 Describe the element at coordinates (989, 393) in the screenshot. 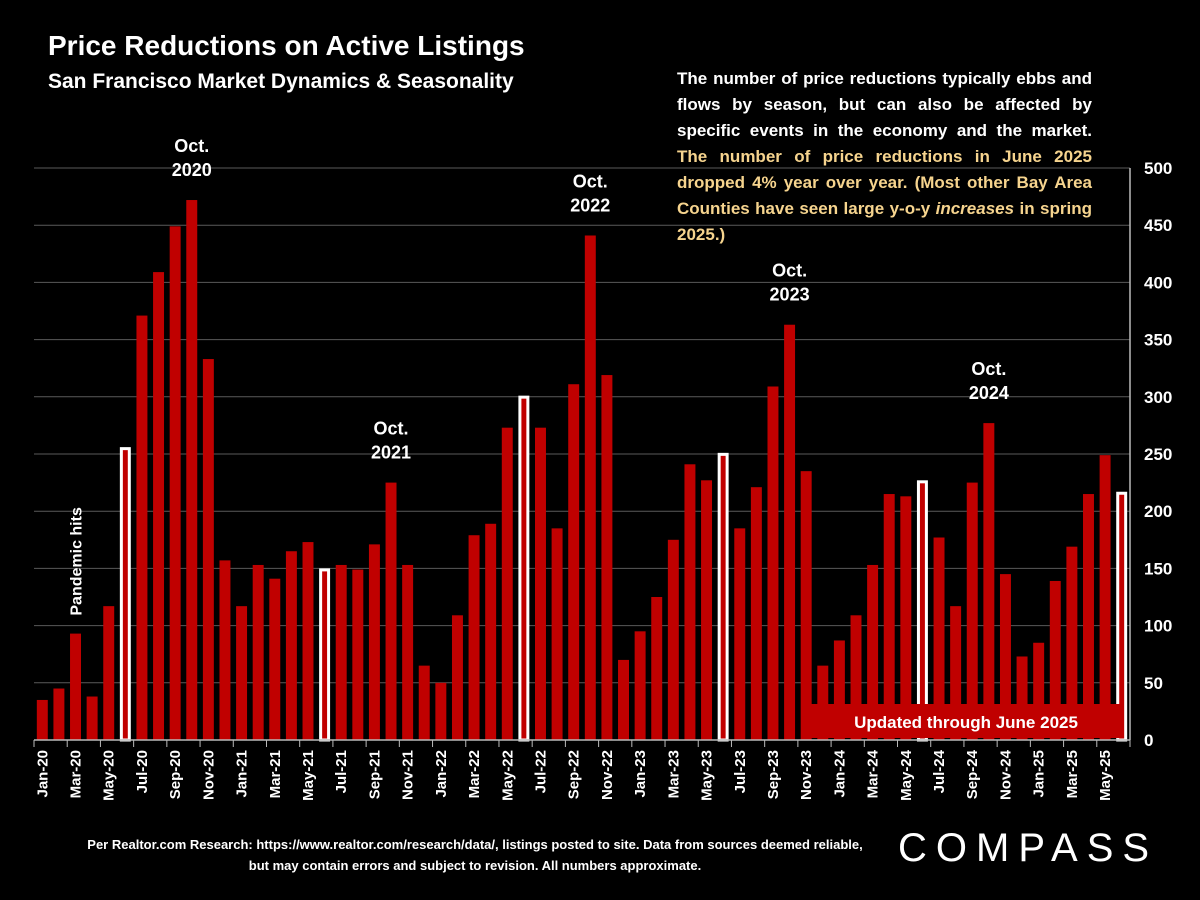

I see `annotation-label: 2024` at that location.